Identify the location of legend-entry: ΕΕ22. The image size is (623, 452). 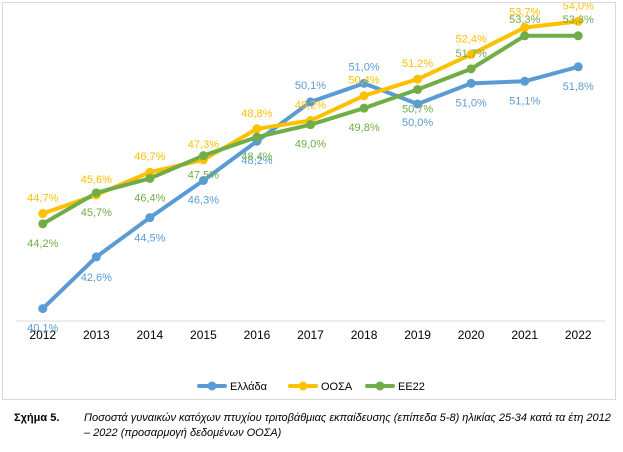
(411, 387).